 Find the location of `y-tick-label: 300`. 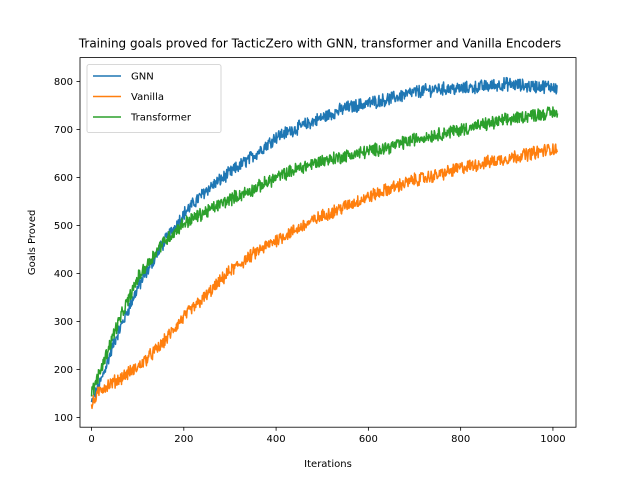

y-tick-label: 300 is located at coordinates (63, 322).